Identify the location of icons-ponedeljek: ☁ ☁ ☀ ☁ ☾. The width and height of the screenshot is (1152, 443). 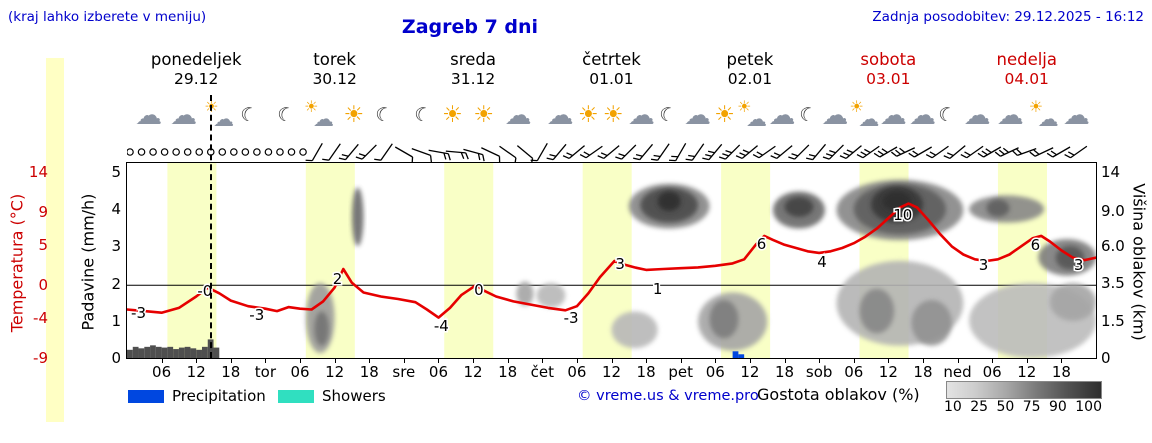
(196, 115).